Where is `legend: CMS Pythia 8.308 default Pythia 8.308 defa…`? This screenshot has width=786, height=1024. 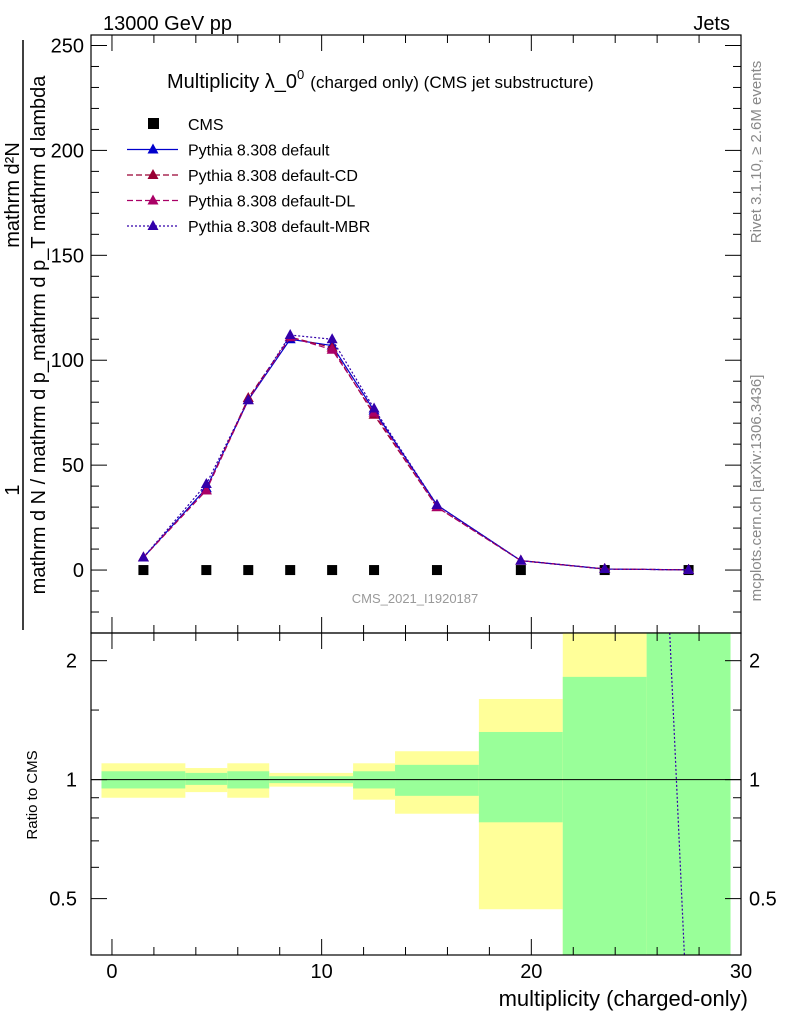 legend: CMS Pythia 8.308 default Pythia 8.308 defa… is located at coordinates (248, 176).